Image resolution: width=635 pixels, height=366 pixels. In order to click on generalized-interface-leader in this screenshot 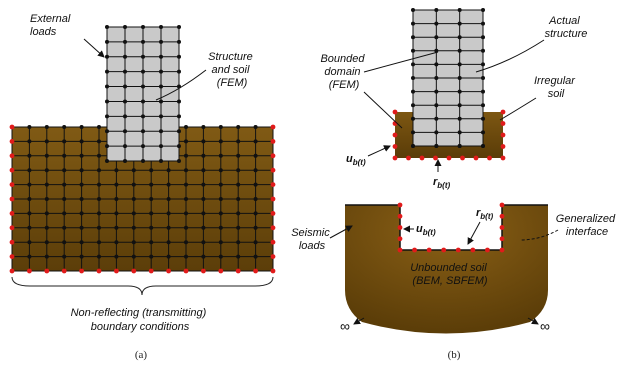, I will do `click(539, 235)`.